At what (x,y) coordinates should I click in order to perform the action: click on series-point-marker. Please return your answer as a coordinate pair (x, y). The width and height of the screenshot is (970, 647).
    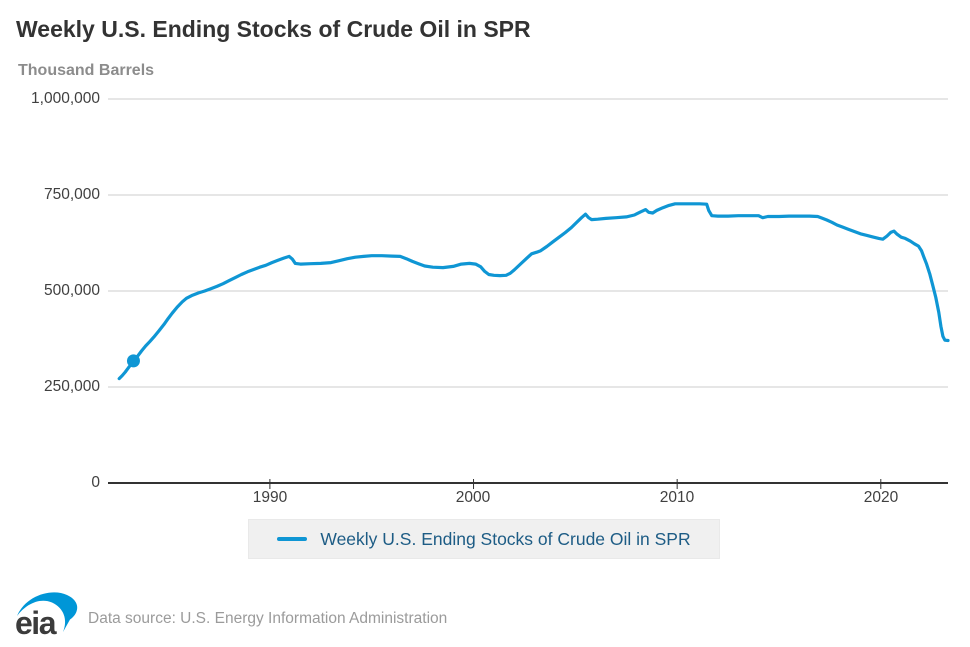
    Looking at the image, I should click on (133, 361).